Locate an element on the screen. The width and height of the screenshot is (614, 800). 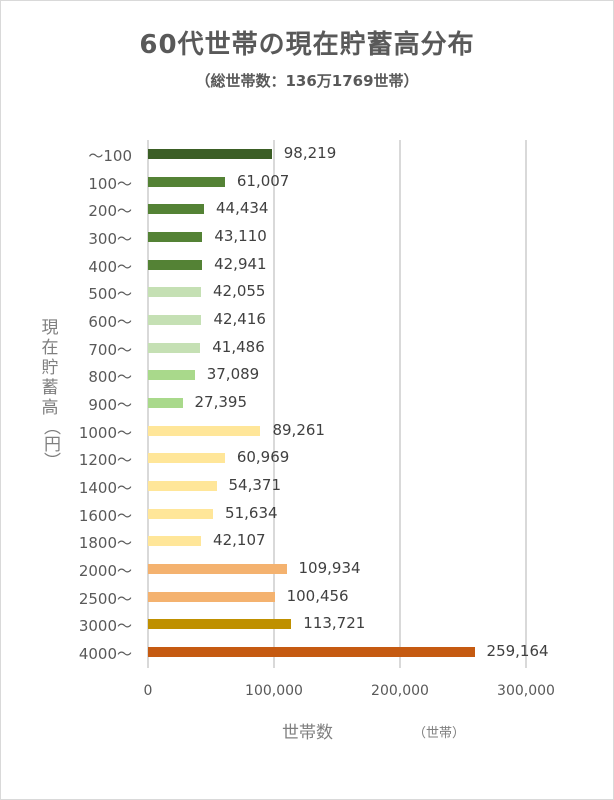
bar-row: 500～ 42,055 is located at coordinates (351, 296).